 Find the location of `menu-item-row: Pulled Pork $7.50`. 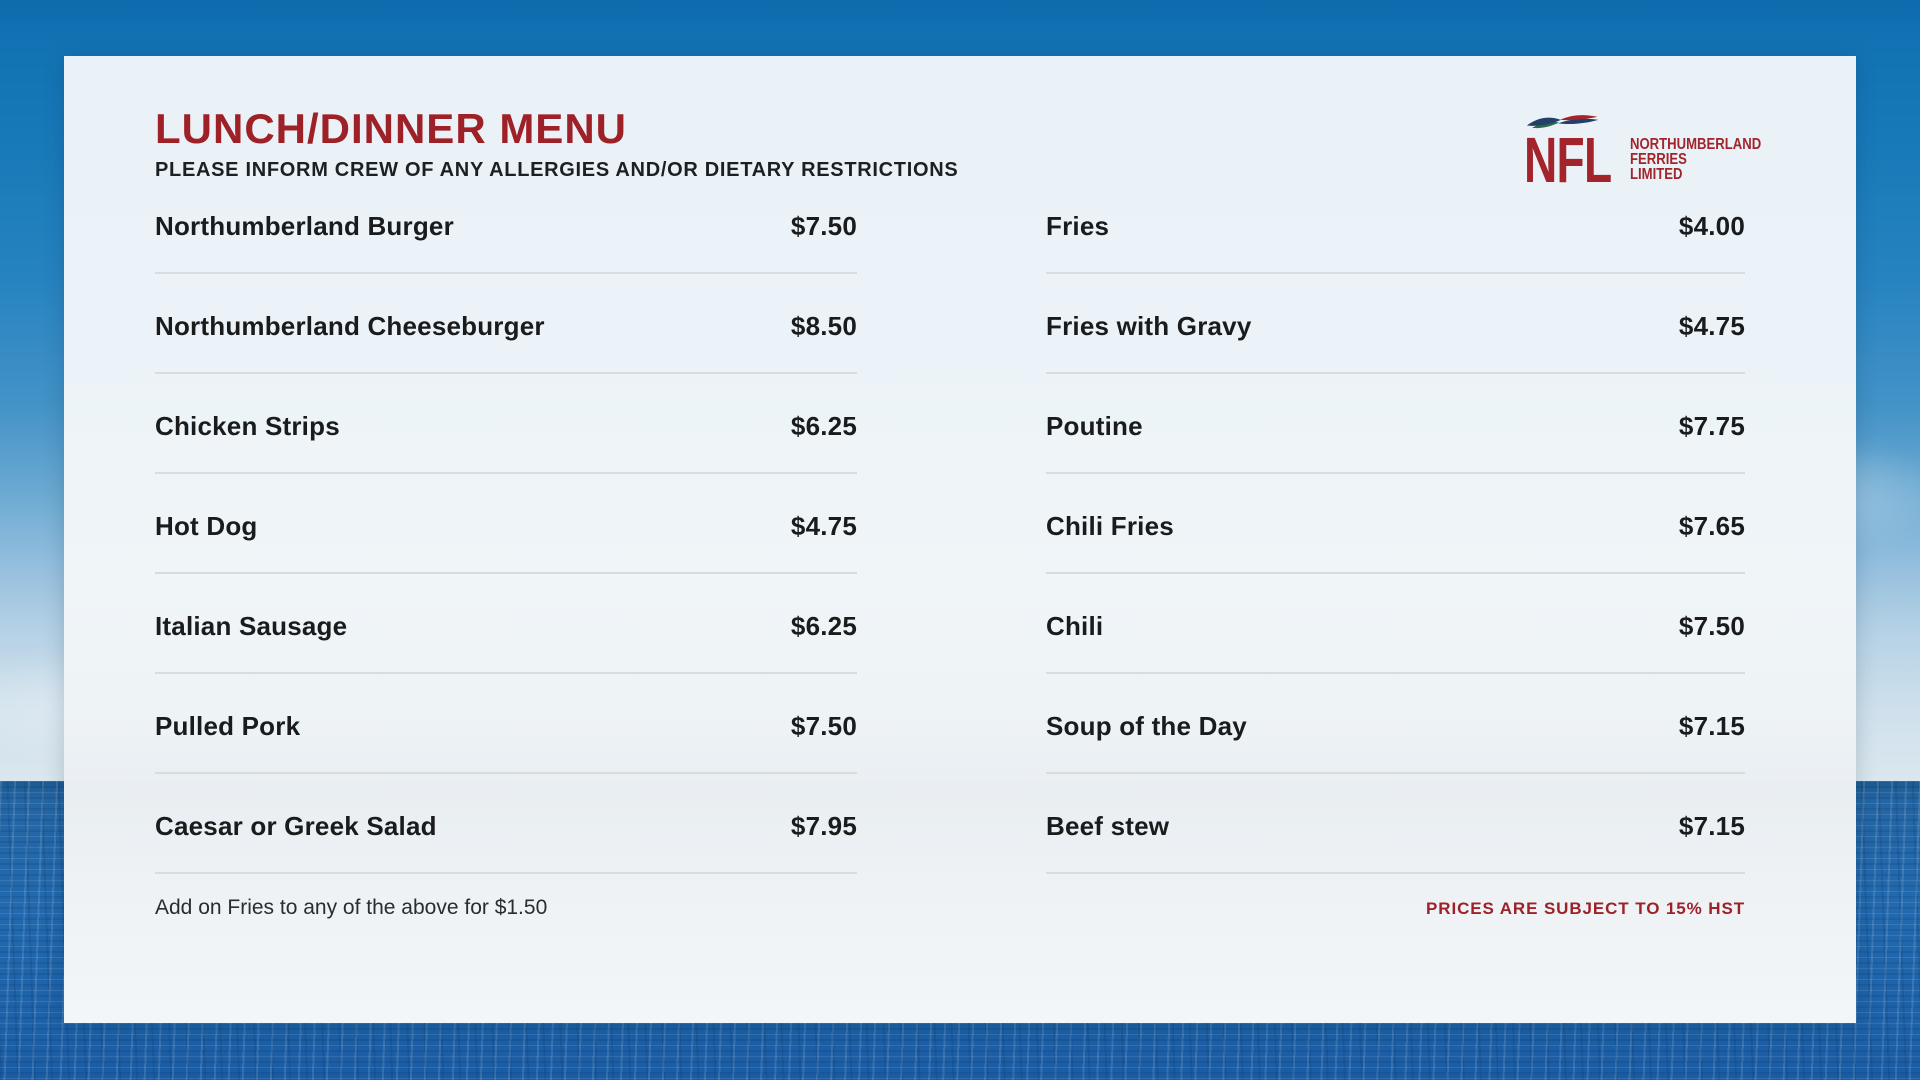

menu-item-row: Pulled Pork $7.50 is located at coordinates (506, 738).